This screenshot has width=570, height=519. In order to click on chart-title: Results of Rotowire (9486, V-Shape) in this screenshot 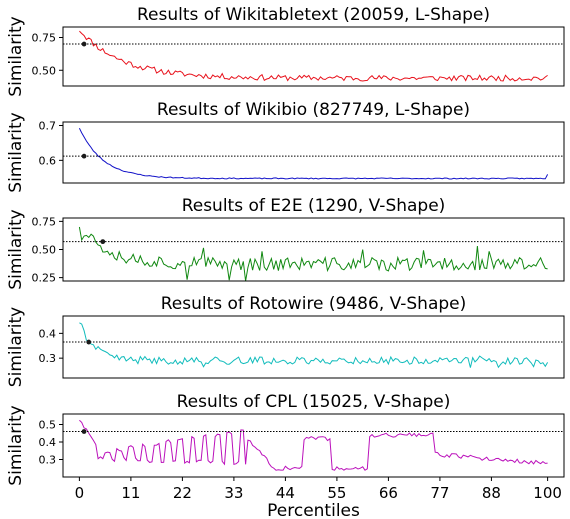, I will do `click(314, 304)`.